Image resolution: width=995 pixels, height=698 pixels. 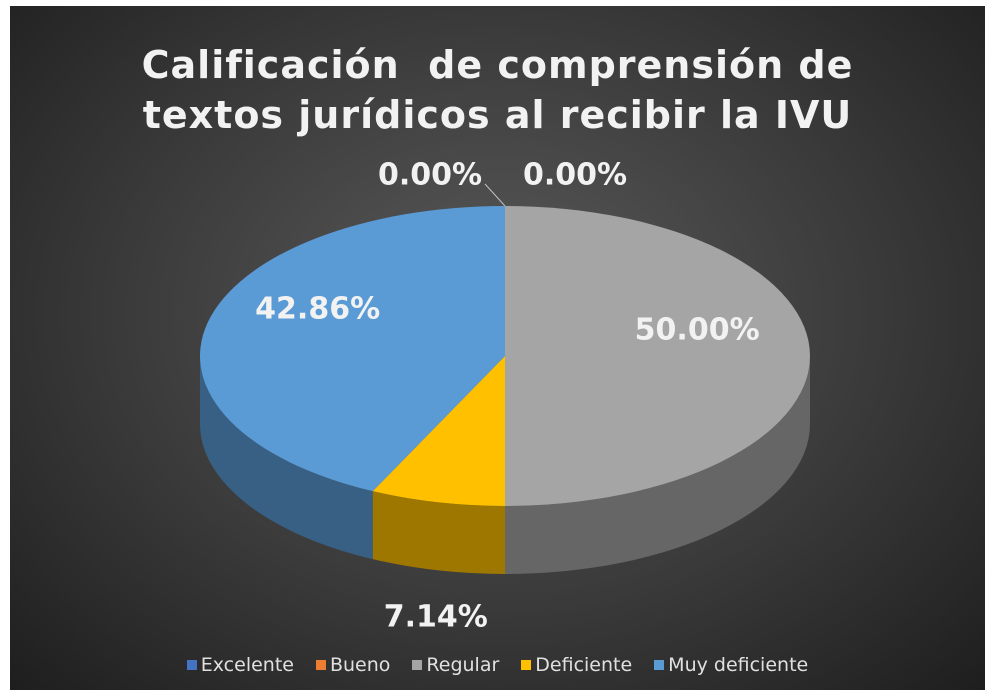 I want to click on data-label: 50.00%, so click(x=697, y=330).